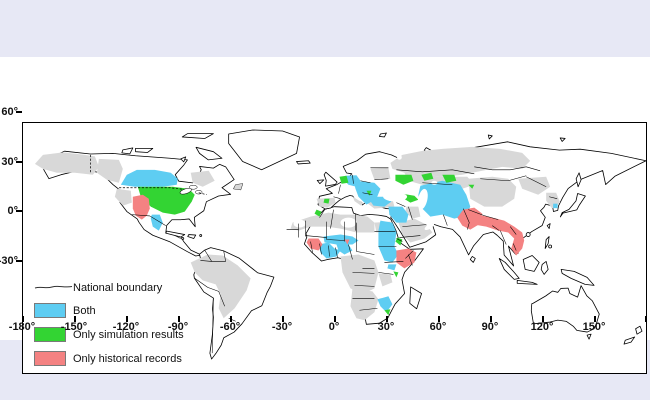  I want to click on x-label-neg60: -60°, so click(230, 327).